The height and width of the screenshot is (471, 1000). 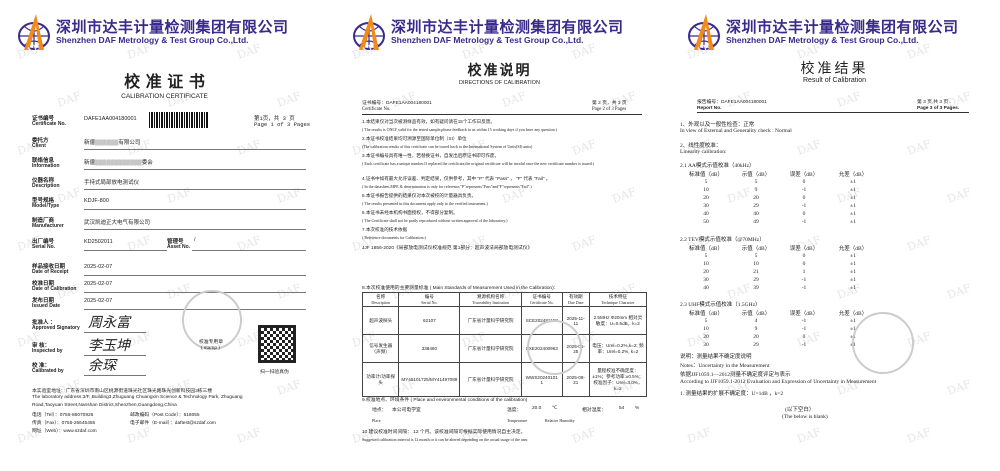 What do you see at coordinates (96, 201) in the screenshot?
I see `field-value: KDJF-800` at bounding box center [96, 201].